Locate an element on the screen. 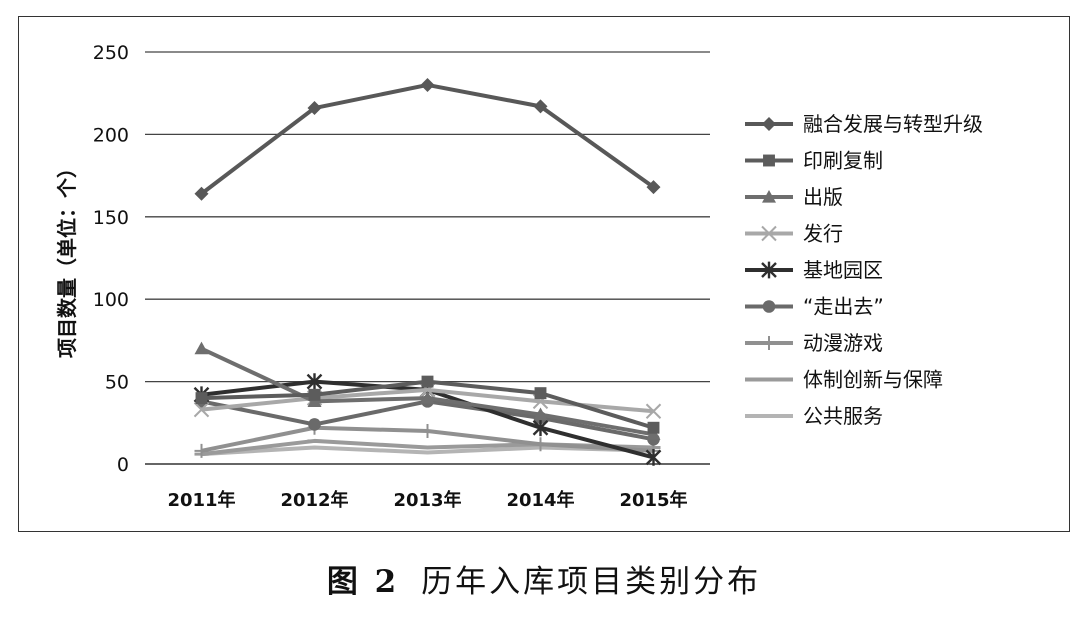 This screenshot has height=624, width=1088. legend-item: 基地园区 is located at coordinates (814, 270).